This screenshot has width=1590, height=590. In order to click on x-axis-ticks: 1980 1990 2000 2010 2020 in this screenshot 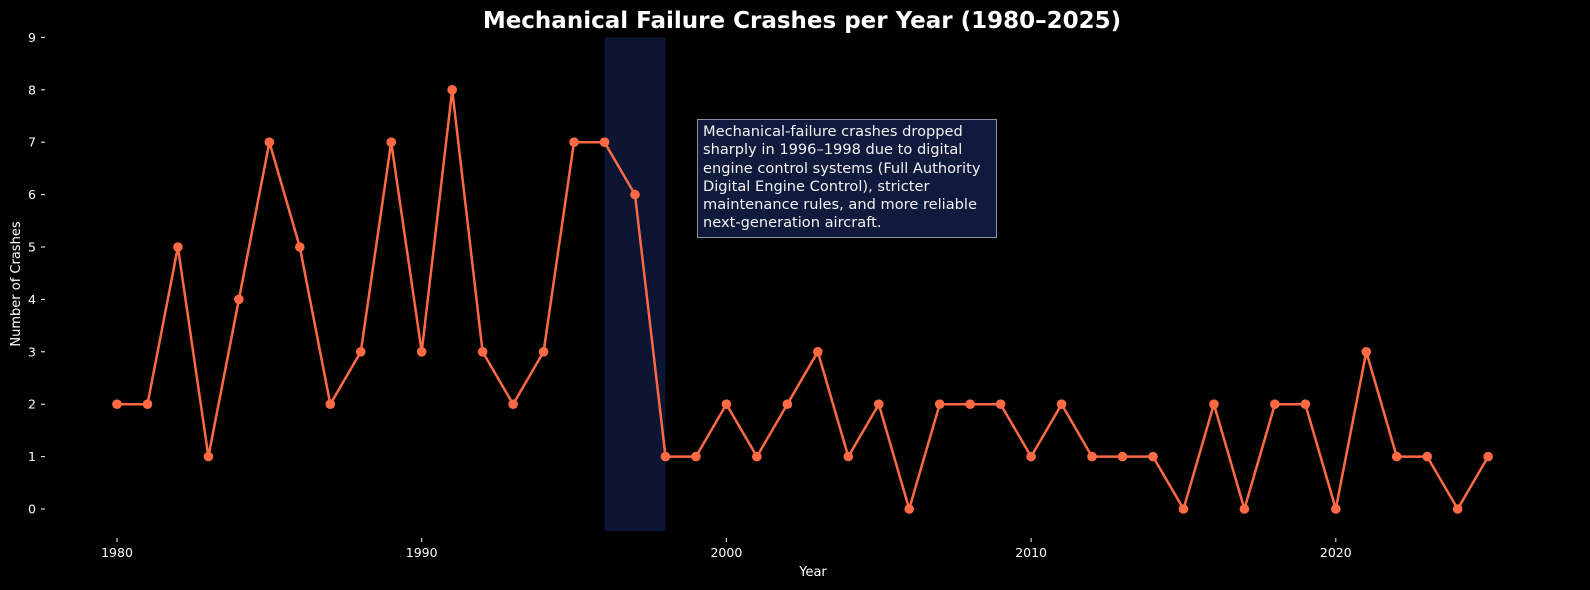, I will do `click(726, 549)`.